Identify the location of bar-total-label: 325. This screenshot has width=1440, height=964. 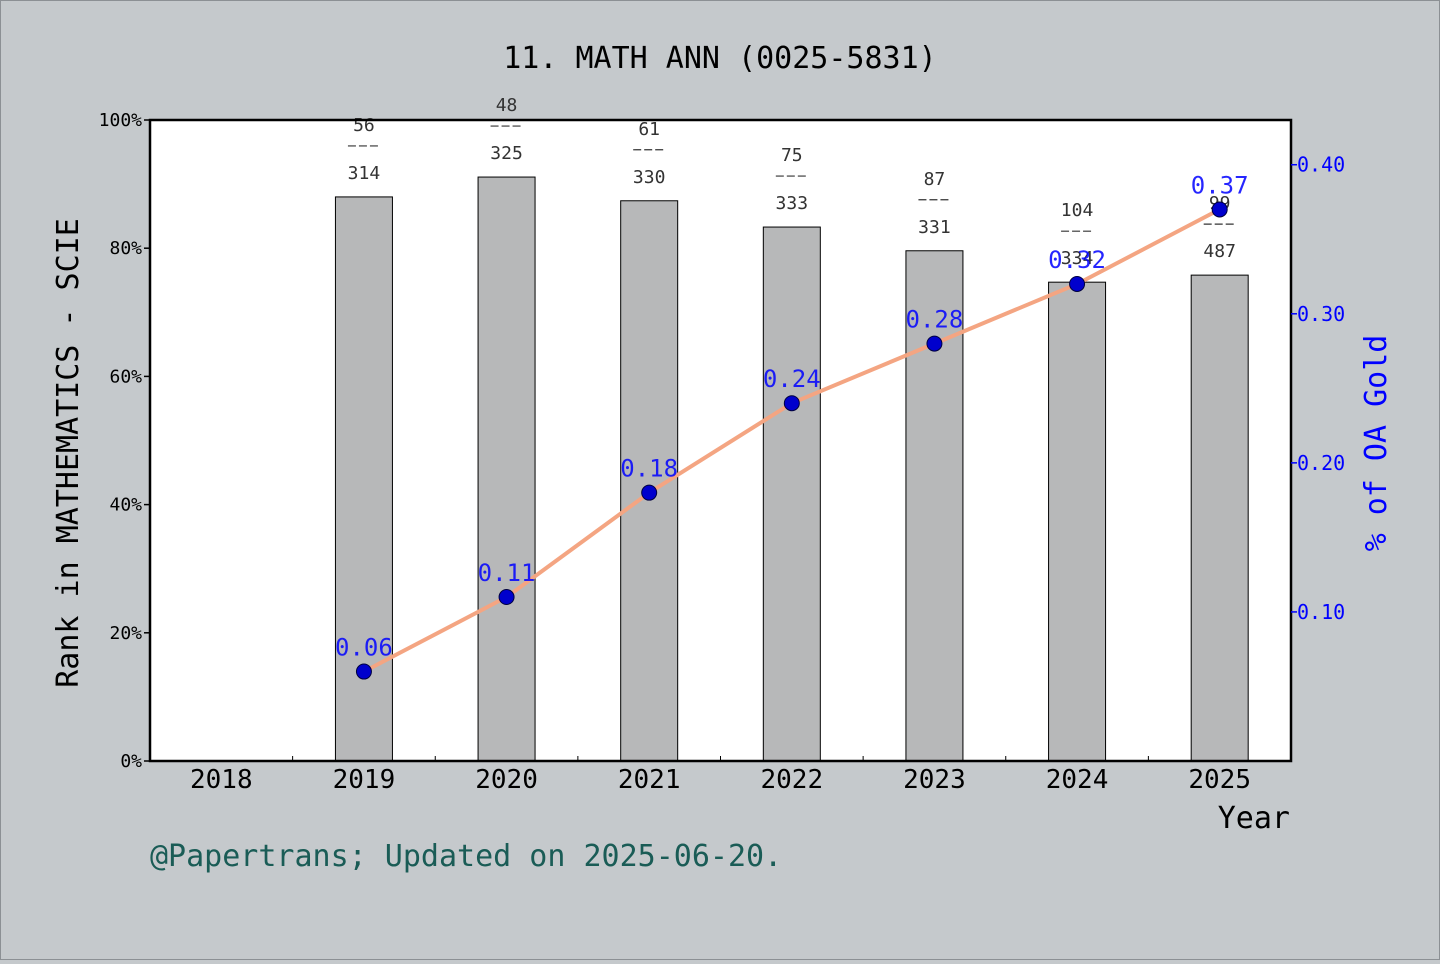
(506, 153).